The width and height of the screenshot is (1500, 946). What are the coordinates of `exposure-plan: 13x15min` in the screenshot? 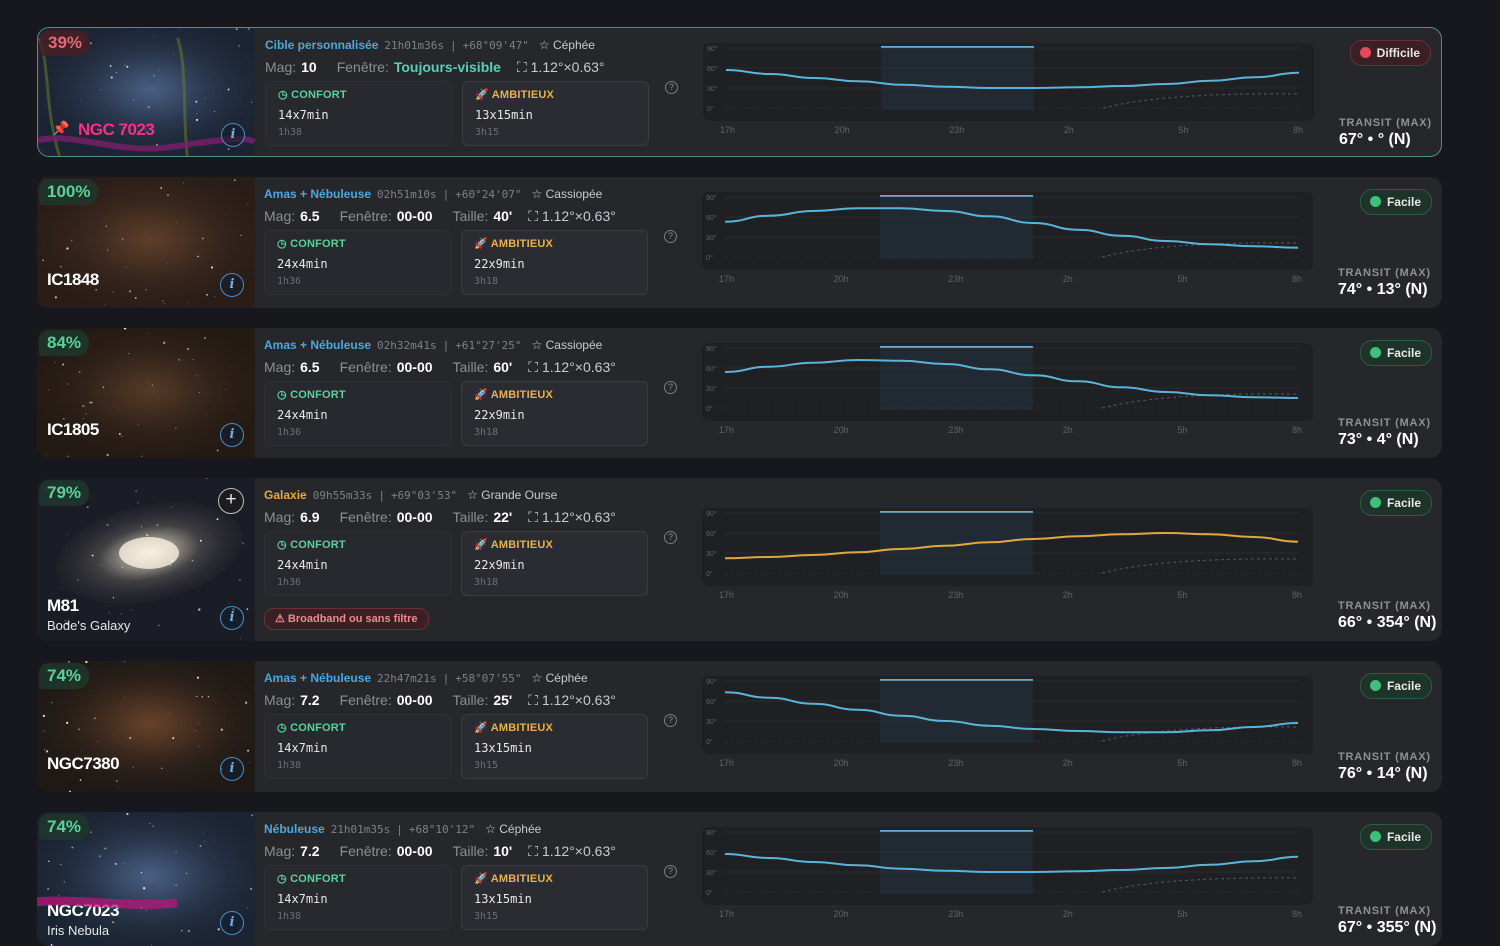 It's located at (504, 115).